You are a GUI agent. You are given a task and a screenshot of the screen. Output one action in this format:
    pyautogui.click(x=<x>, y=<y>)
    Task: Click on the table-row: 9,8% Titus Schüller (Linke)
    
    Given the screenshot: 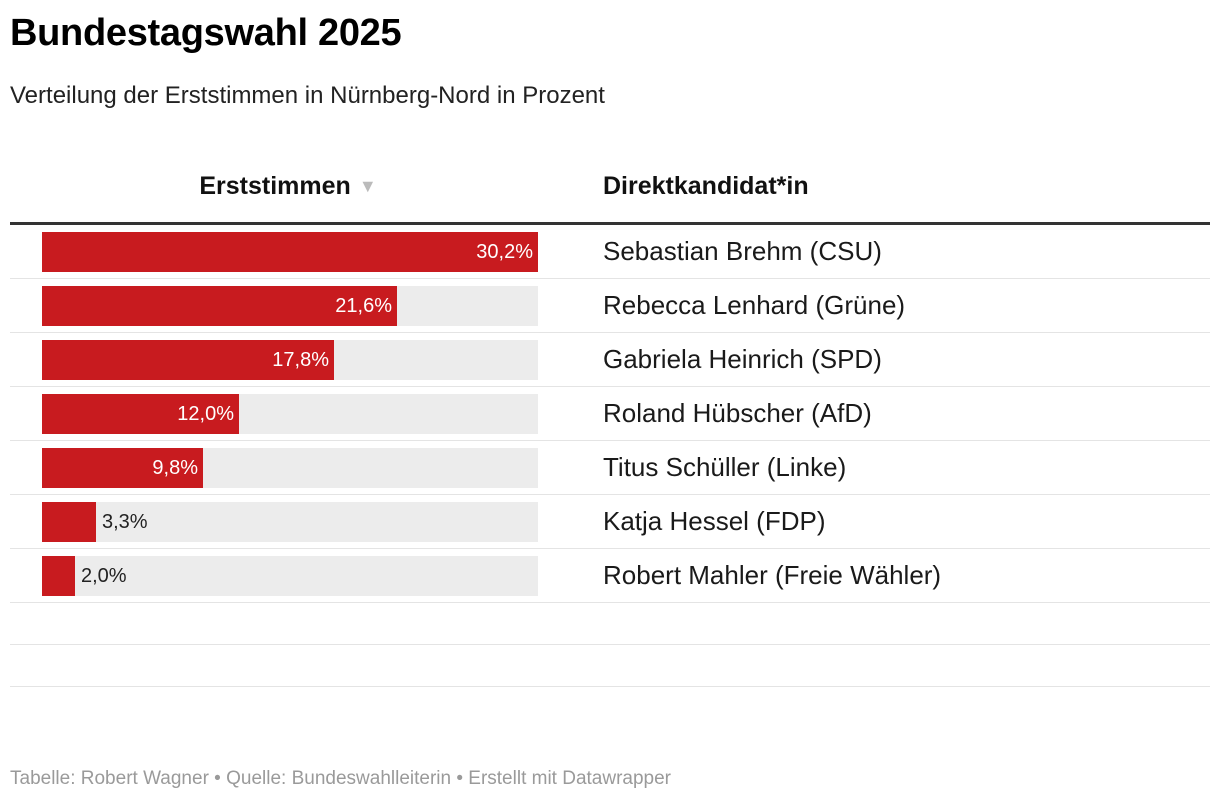 What is the action you would take?
    pyautogui.click(x=610, y=468)
    